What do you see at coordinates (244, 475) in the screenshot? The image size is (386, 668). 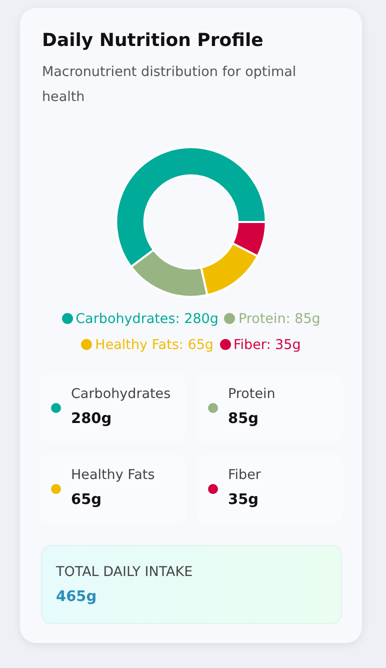 I see `text: Fiber` at bounding box center [244, 475].